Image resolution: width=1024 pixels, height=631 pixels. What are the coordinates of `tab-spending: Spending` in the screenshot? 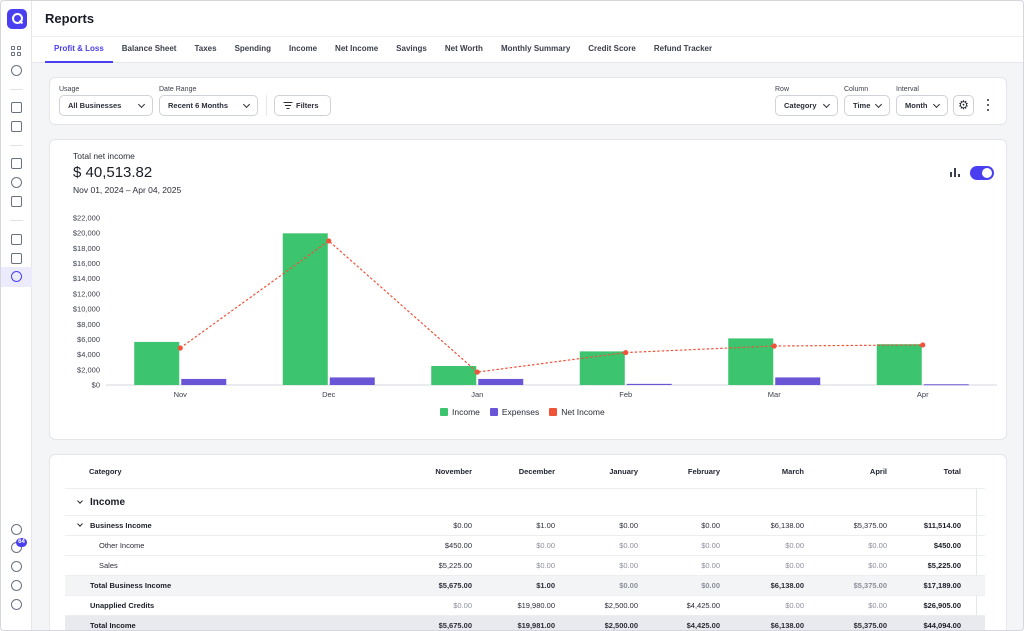 It's located at (253, 48).